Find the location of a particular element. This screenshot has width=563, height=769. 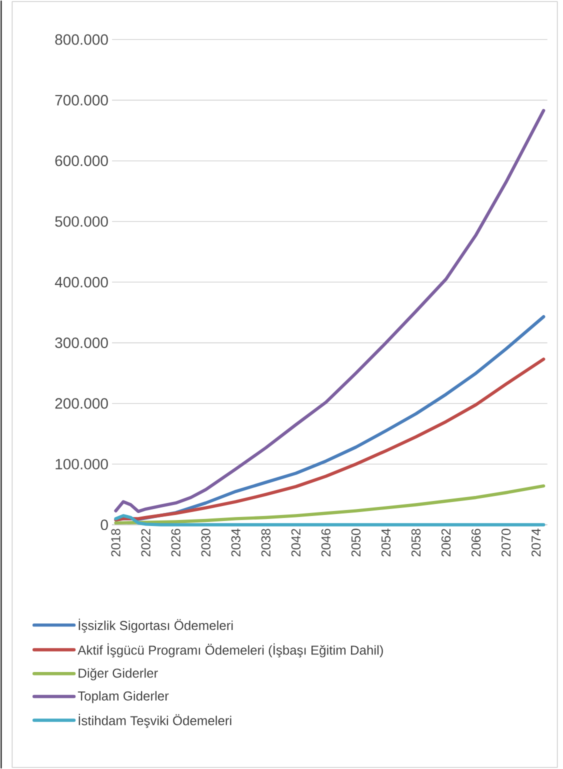

y-tick-label: 500.000 is located at coordinates (81, 221).